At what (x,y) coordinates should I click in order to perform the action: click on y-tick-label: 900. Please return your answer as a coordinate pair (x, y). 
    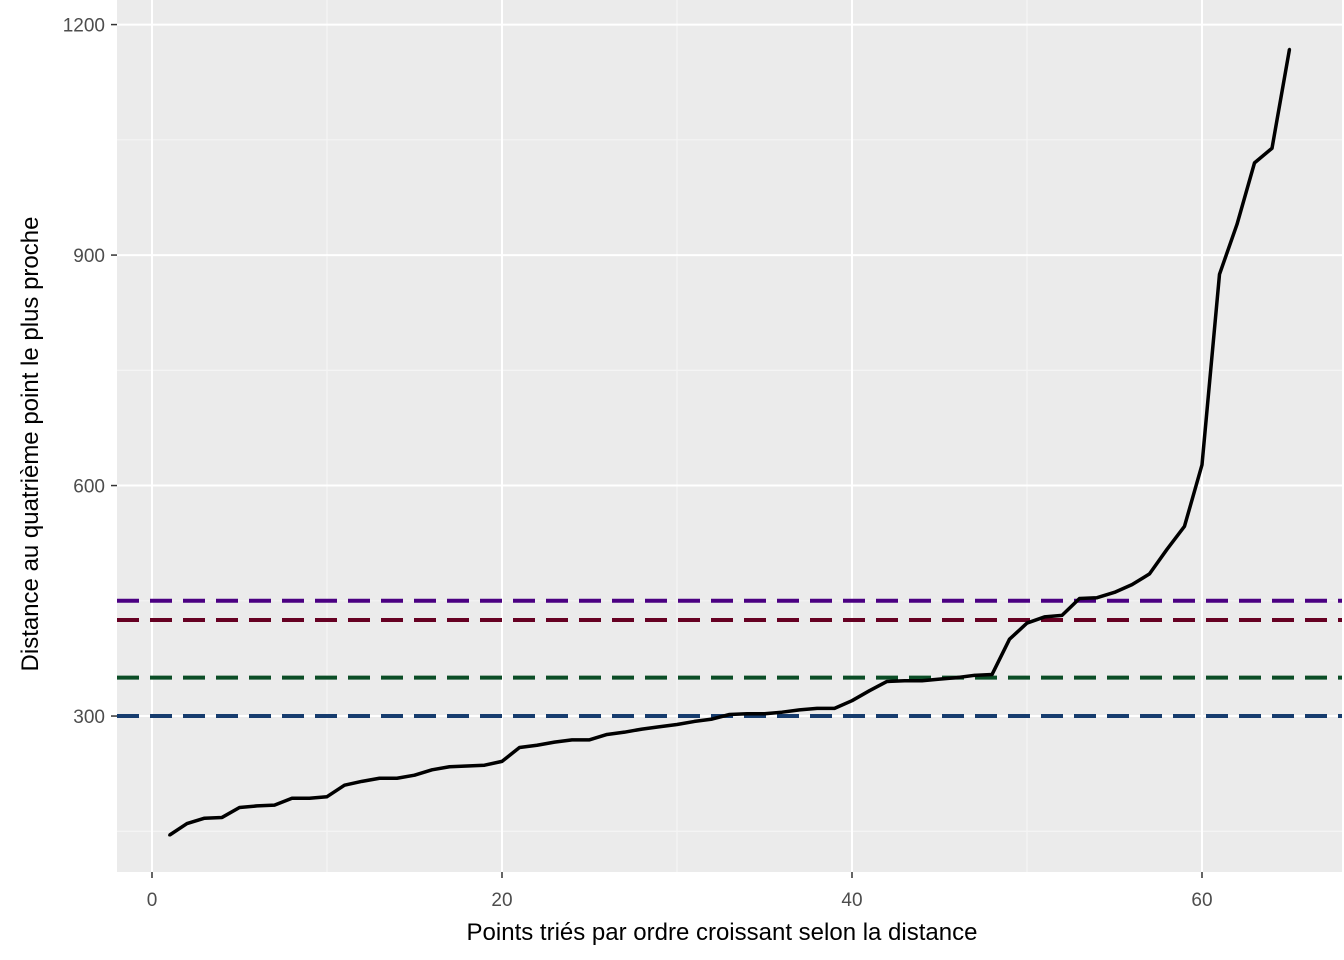
    Looking at the image, I should click on (89, 256).